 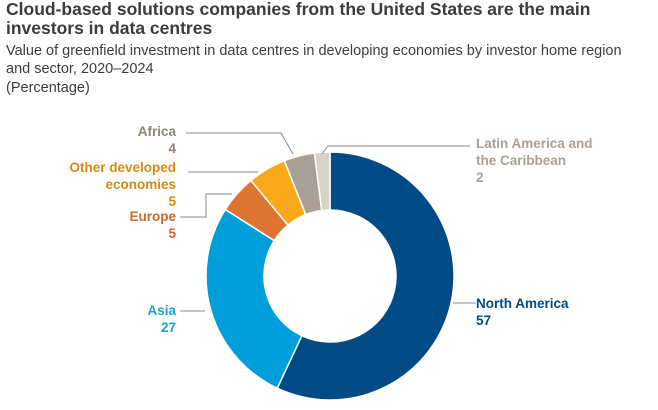 What do you see at coordinates (534, 143) in the screenshot?
I see `label-latin-america-line-1: Latin America and` at bounding box center [534, 143].